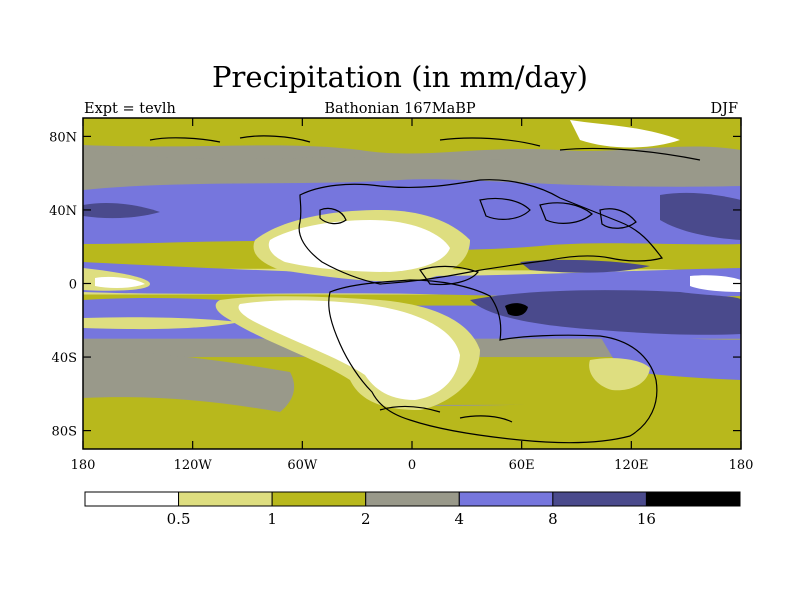 The height and width of the screenshot is (600, 800). Describe the element at coordinates (425, 148) in the screenshot. I see `arctic-coastlines` at that location.